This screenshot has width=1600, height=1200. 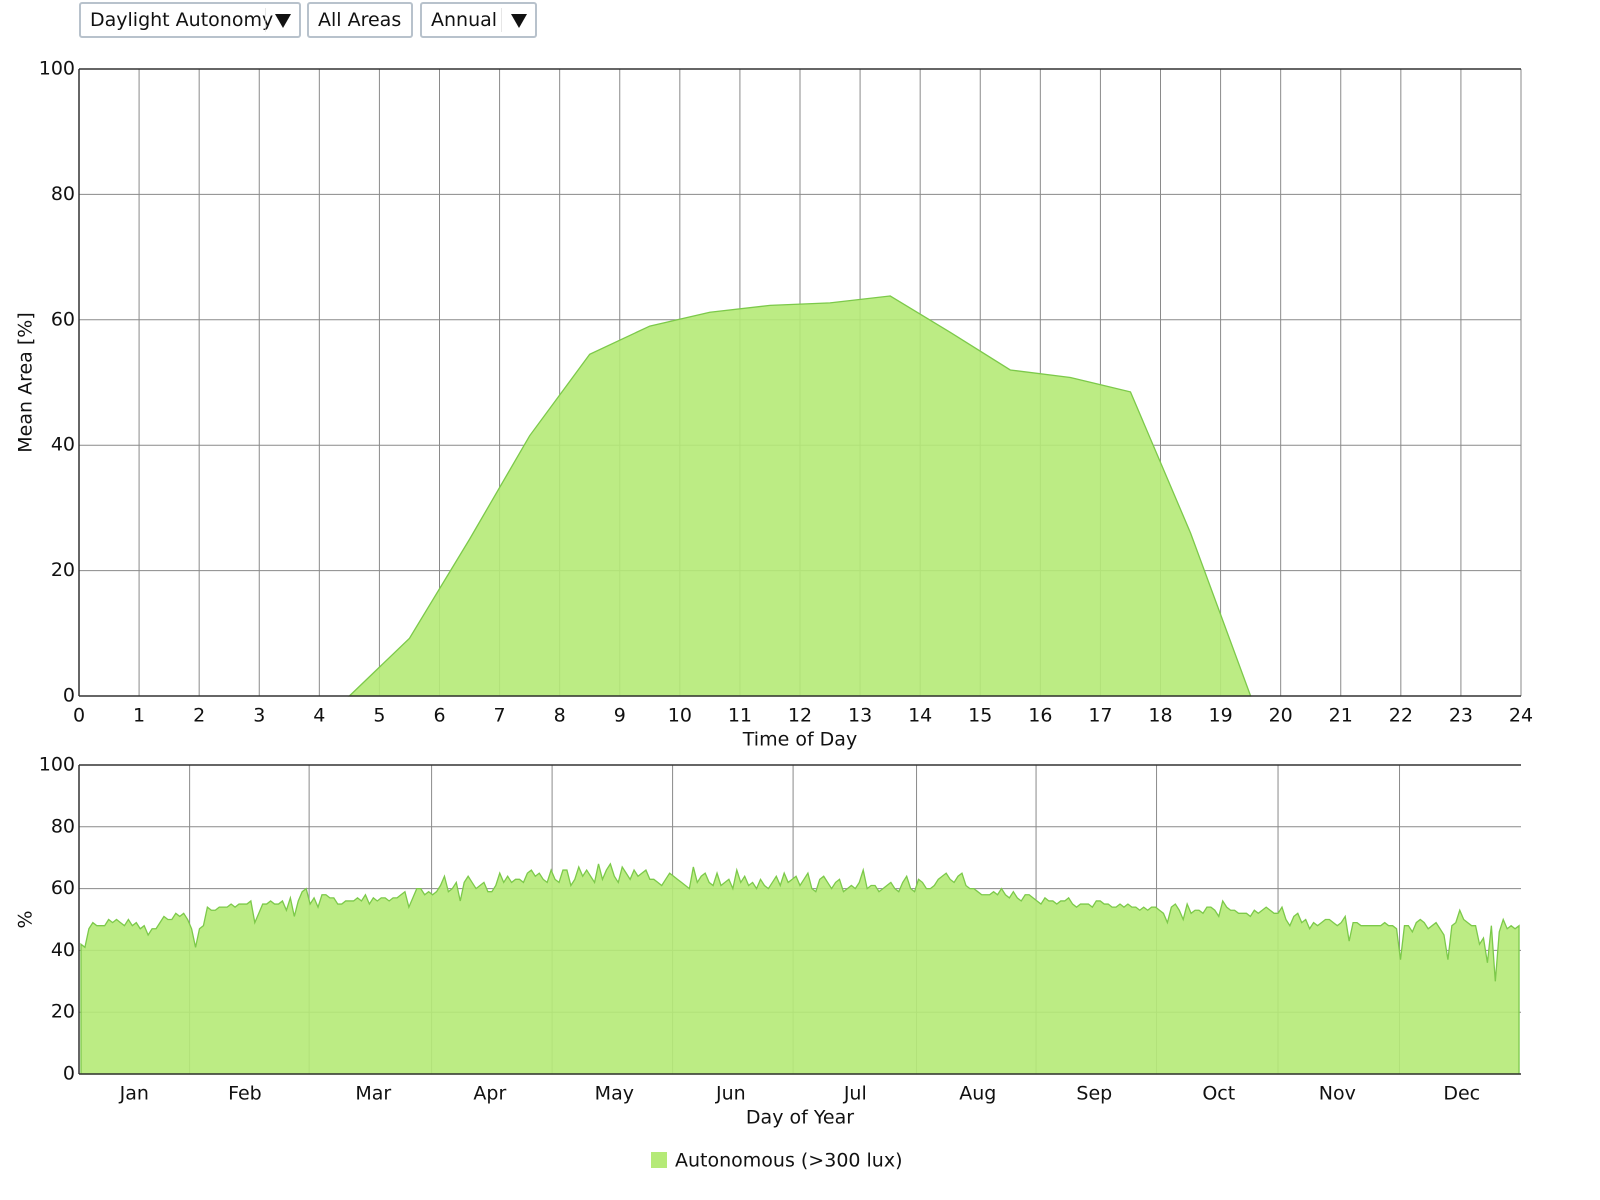 I want to click on x-axis-label: Day of Year, so click(x=800, y=1118).